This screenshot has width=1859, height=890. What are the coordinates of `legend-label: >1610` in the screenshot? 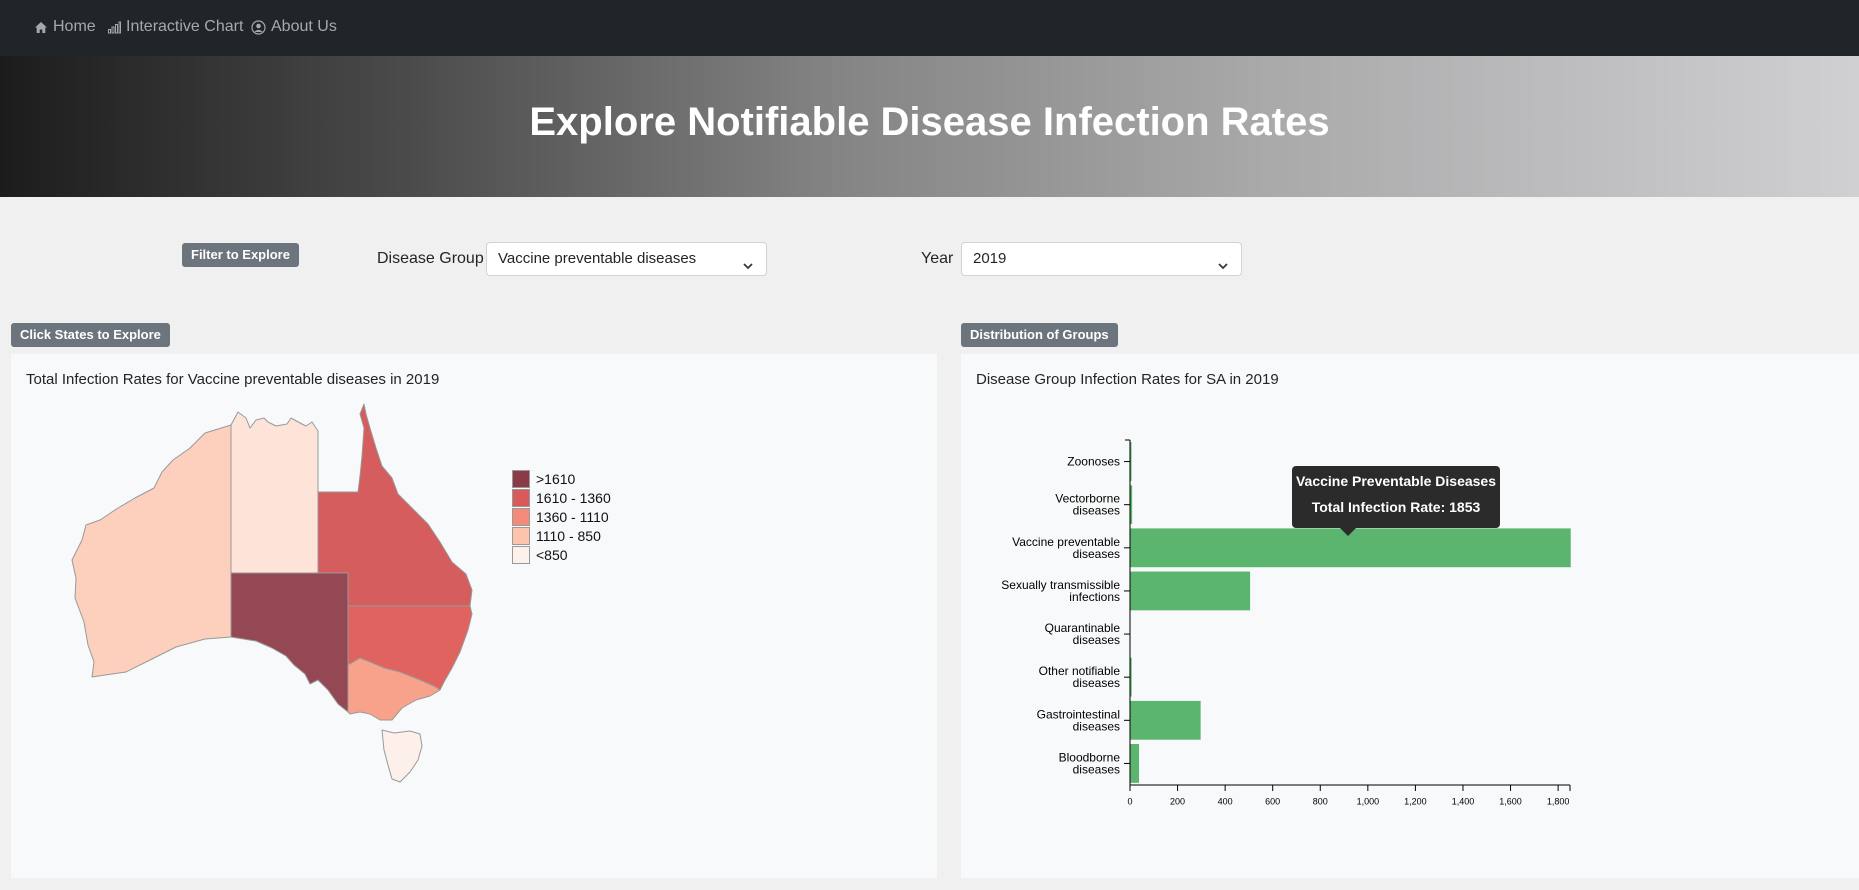 It's located at (556, 478).